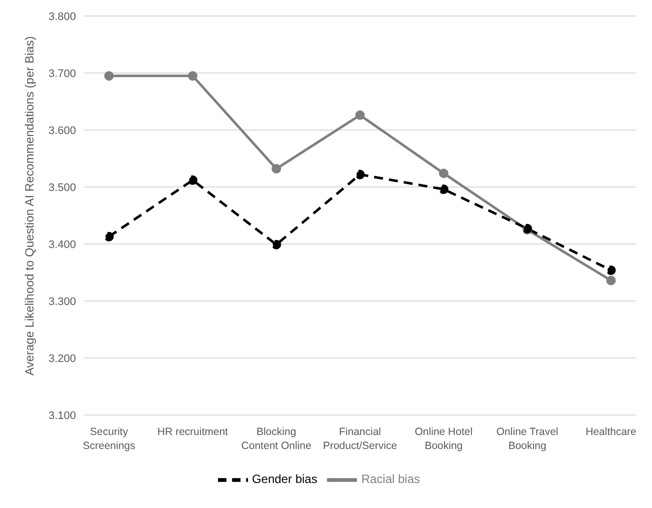  I want to click on y-tick-label: 3.800, so click(62, 16).